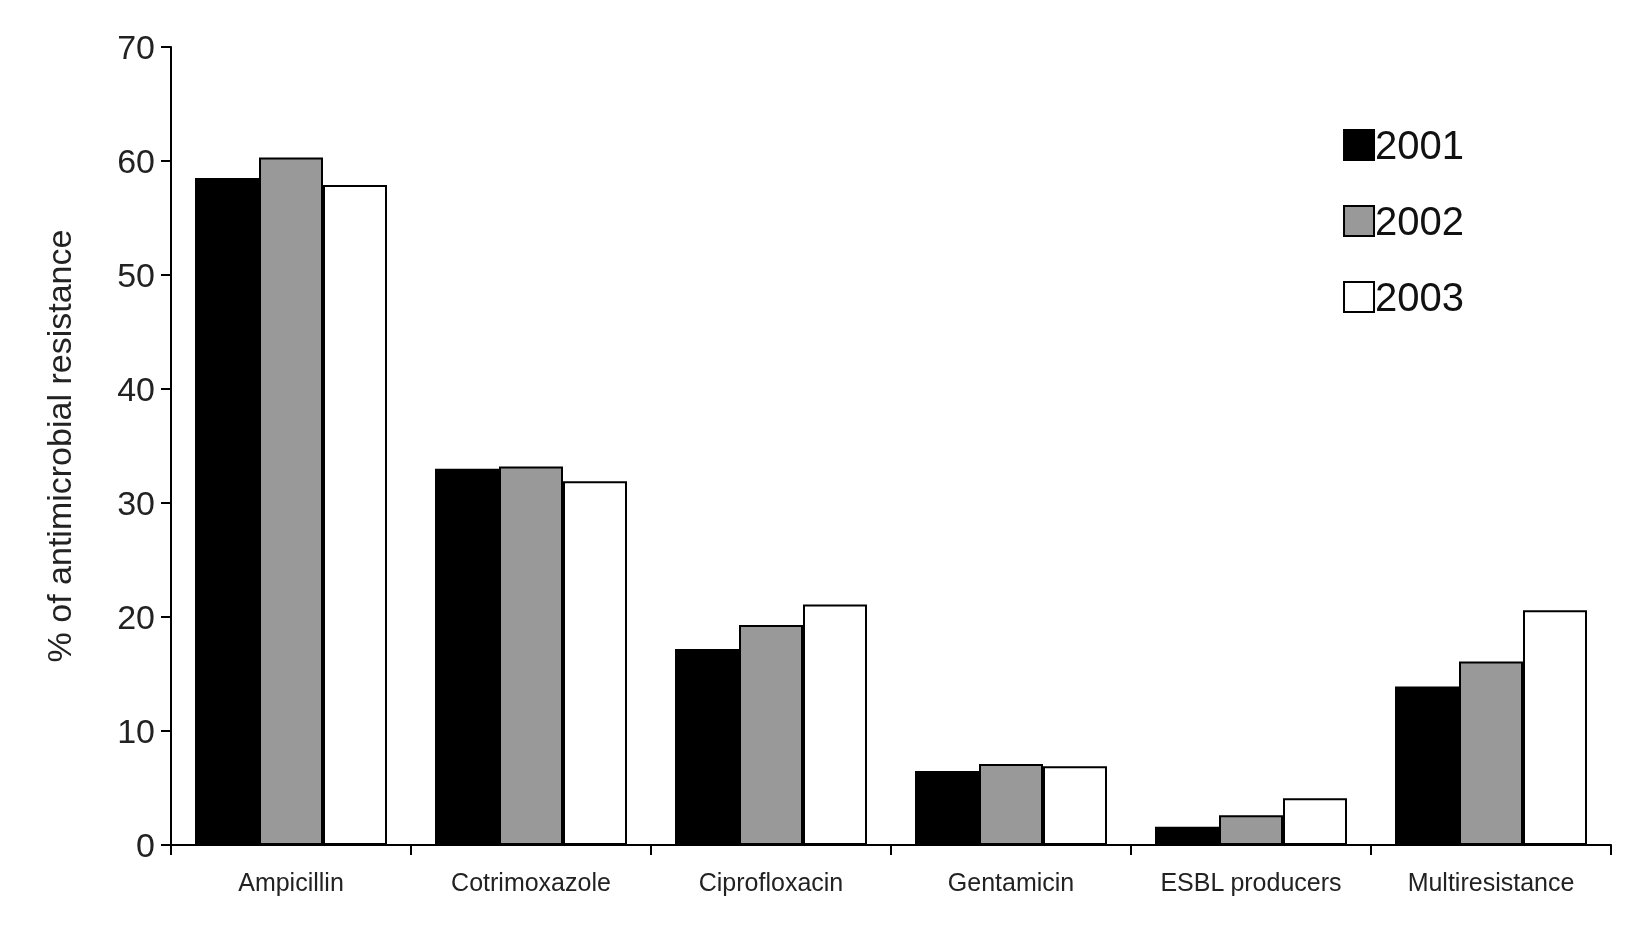 The width and height of the screenshot is (1629, 935). I want to click on y-tick-label: 10, so click(136, 731).